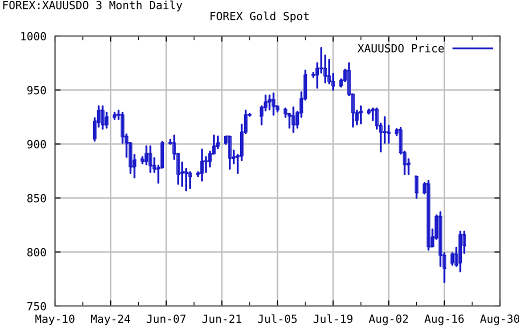  I want to click on chart-title: FOREX Gold Spot, so click(259, 17).